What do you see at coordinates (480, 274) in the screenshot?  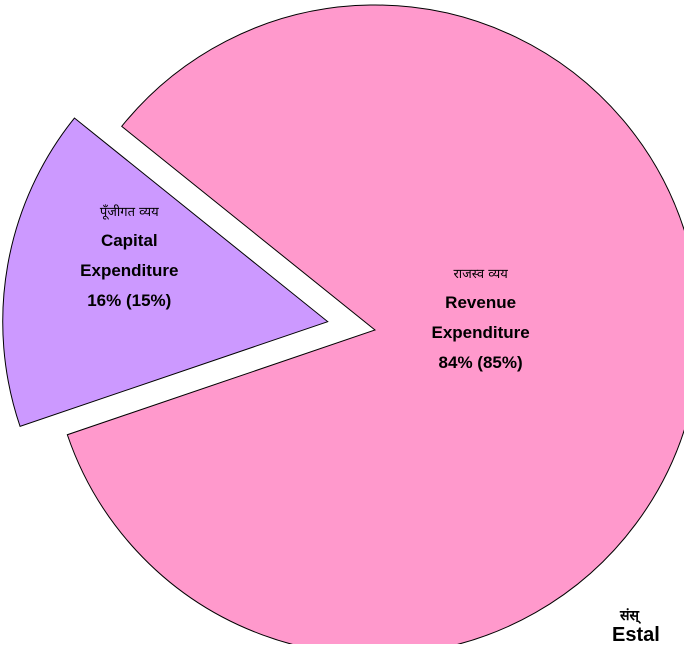 I see `local-label: राजस्व व्यय` at bounding box center [480, 274].